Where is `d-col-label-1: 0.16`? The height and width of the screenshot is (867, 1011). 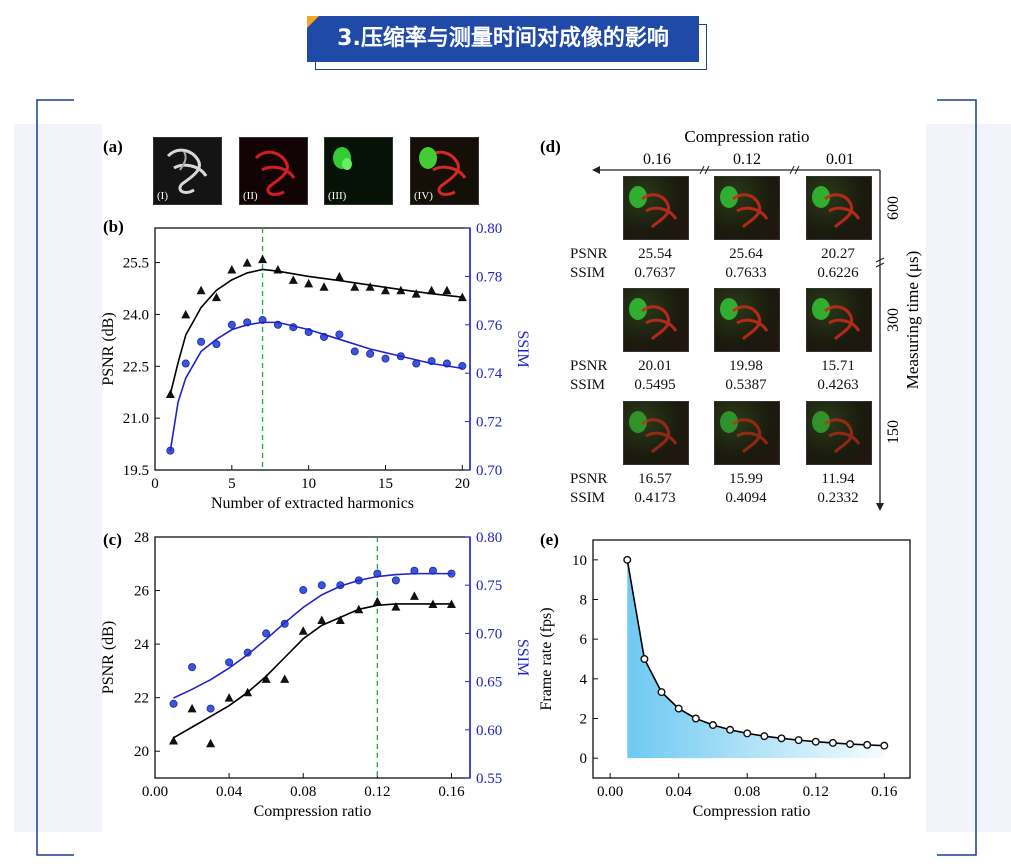
d-col-label-1: 0.16 is located at coordinates (657, 159).